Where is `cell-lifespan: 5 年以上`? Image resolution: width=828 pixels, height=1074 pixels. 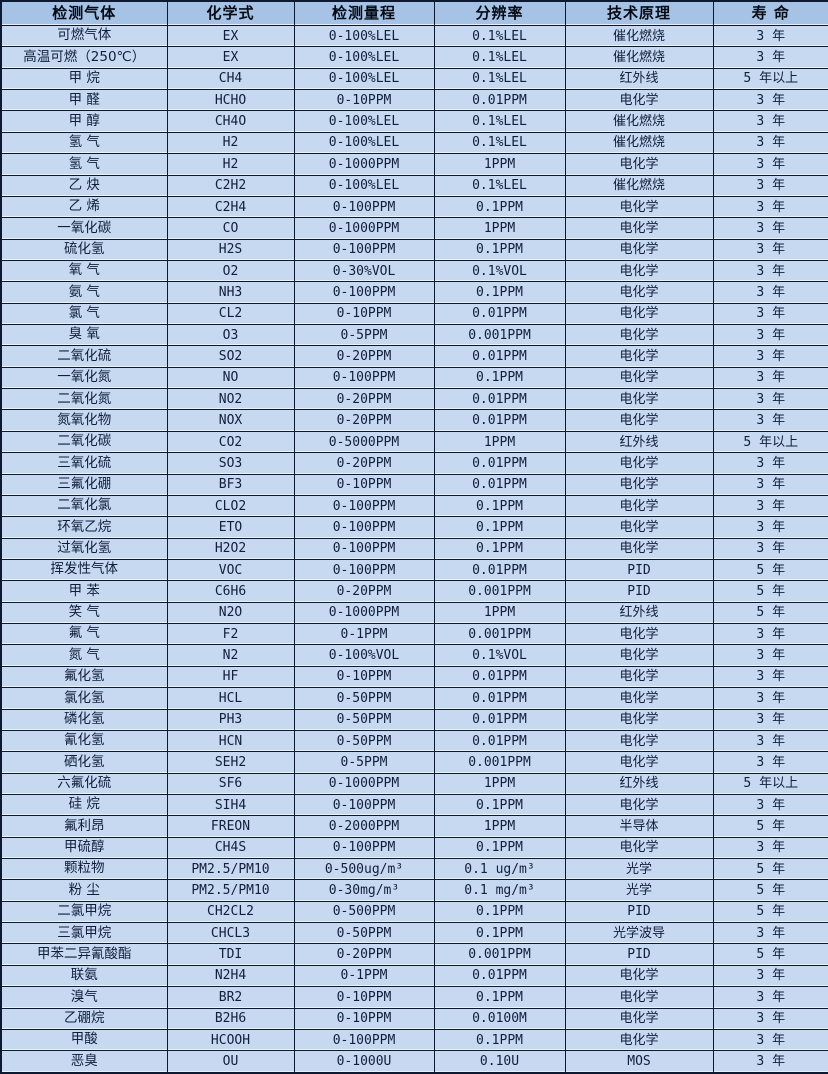 cell-lifespan: 5 年以上 is located at coordinates (770, 783).